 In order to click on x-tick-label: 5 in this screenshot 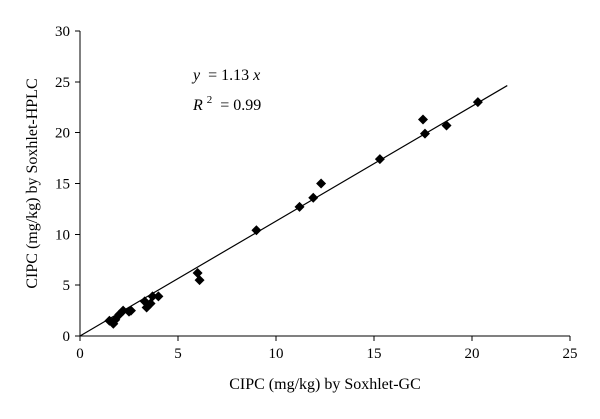, I will do `click(178, 354)`.